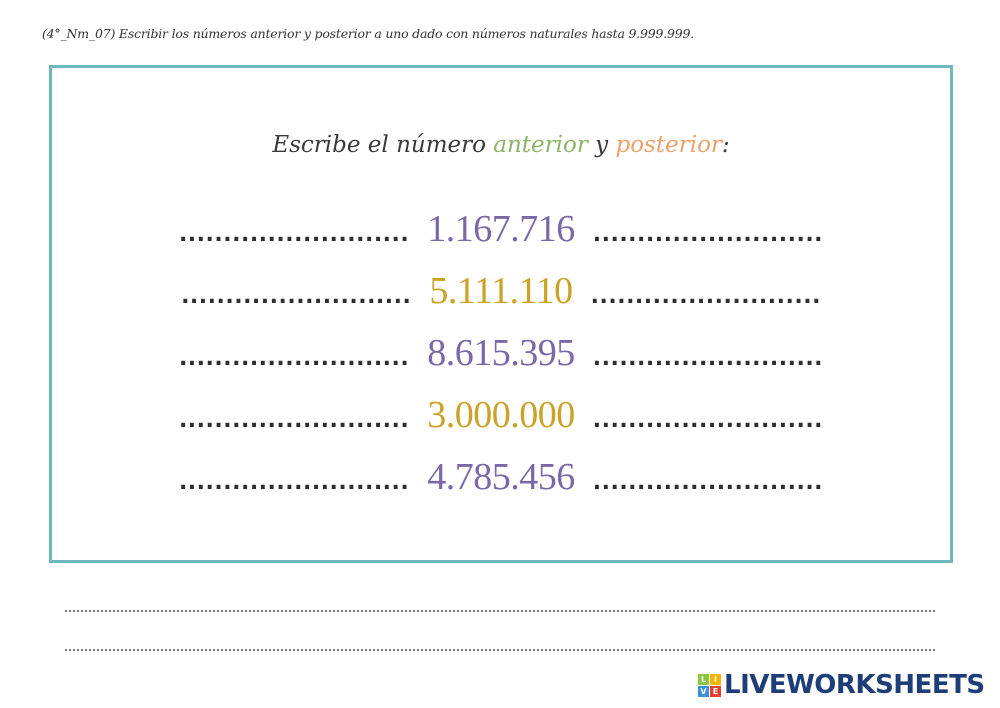 This screenshot has height=708, width=1000. What do you see at coordinates (703, 679) in the screenshot?
I see `logo-letter: L` at bounding box center [703, 679].